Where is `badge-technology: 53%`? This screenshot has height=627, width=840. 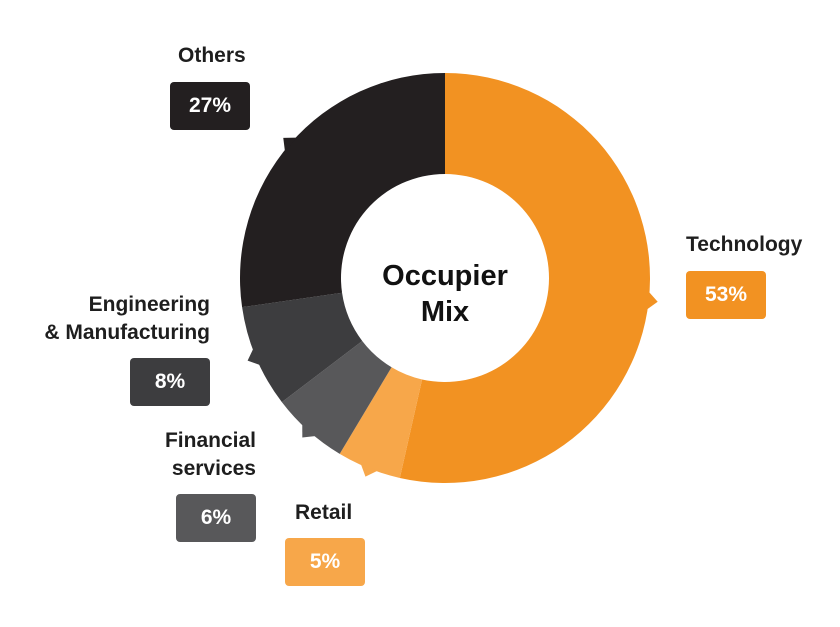
badge-technology: 53% is located at coordinates (726, 295).